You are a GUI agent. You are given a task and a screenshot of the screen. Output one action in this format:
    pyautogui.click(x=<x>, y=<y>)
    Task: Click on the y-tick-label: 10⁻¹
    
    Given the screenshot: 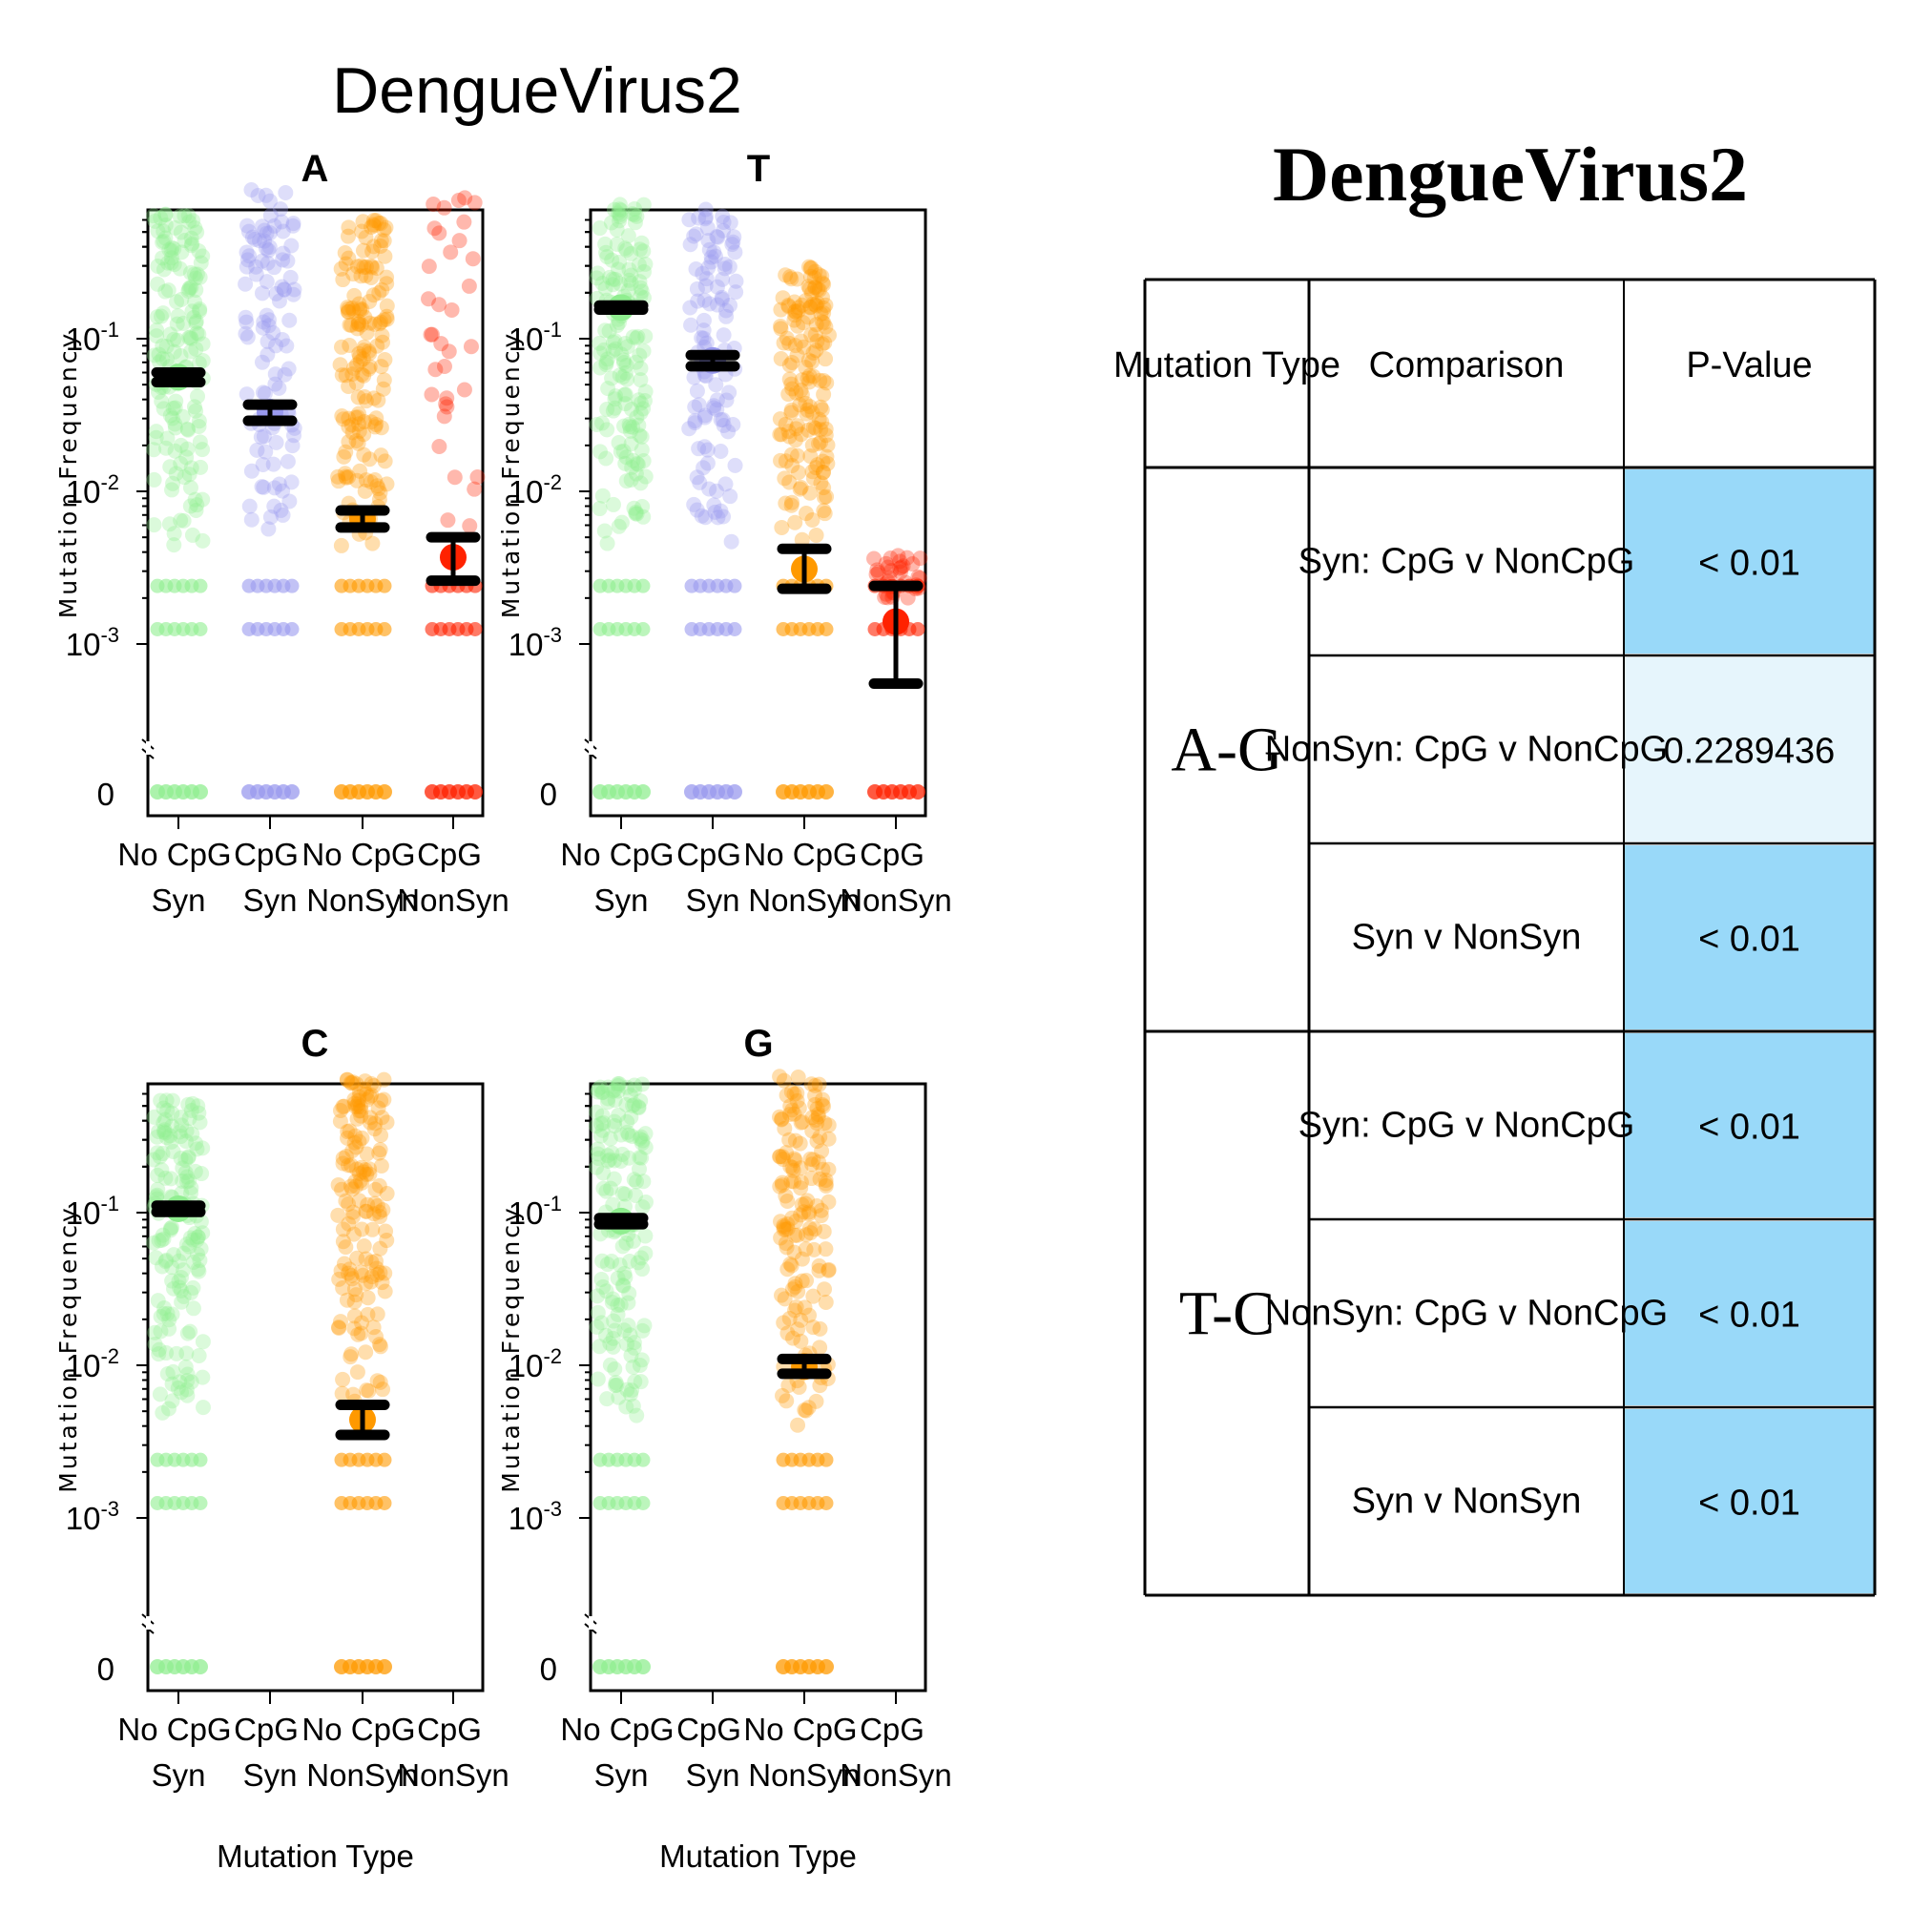 What is the action you would take?
    pyautogui.click(x=535, y=337)
    